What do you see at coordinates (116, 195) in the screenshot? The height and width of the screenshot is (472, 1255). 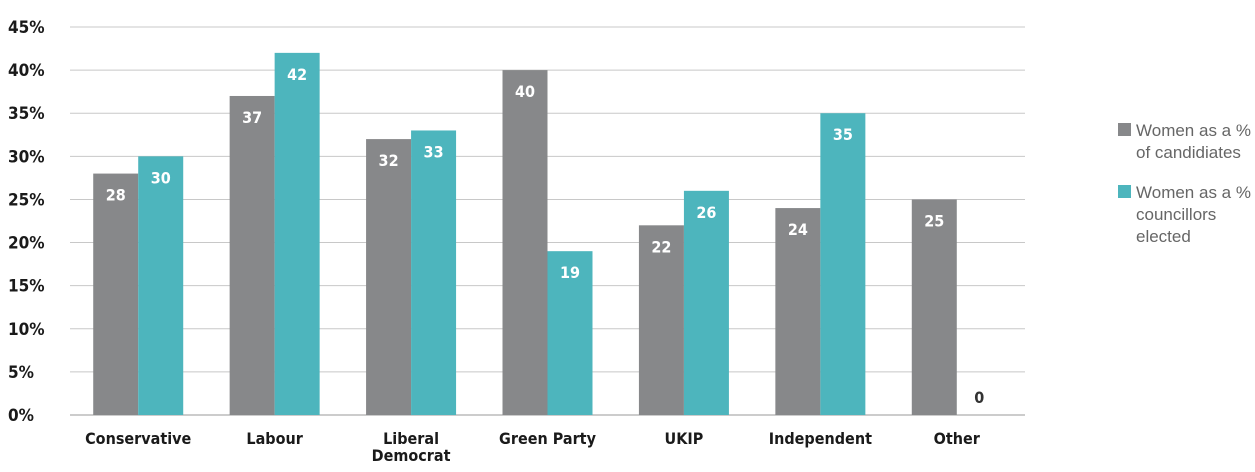 I see `data-label: 28` at bounding box center [116, 195].